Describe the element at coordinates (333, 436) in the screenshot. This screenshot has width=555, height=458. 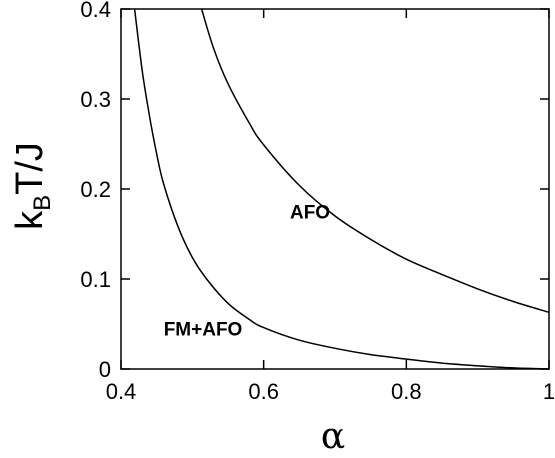
I see `x-axis-title: α` at that location.